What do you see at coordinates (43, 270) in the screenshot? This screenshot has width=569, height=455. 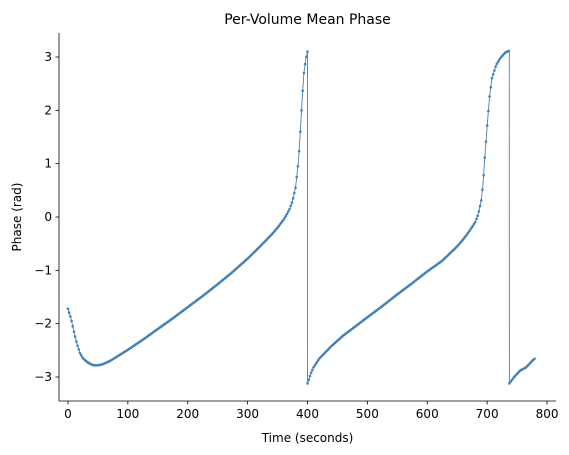 I see `y-tick-label: −1` at bounding box center [43, 270].